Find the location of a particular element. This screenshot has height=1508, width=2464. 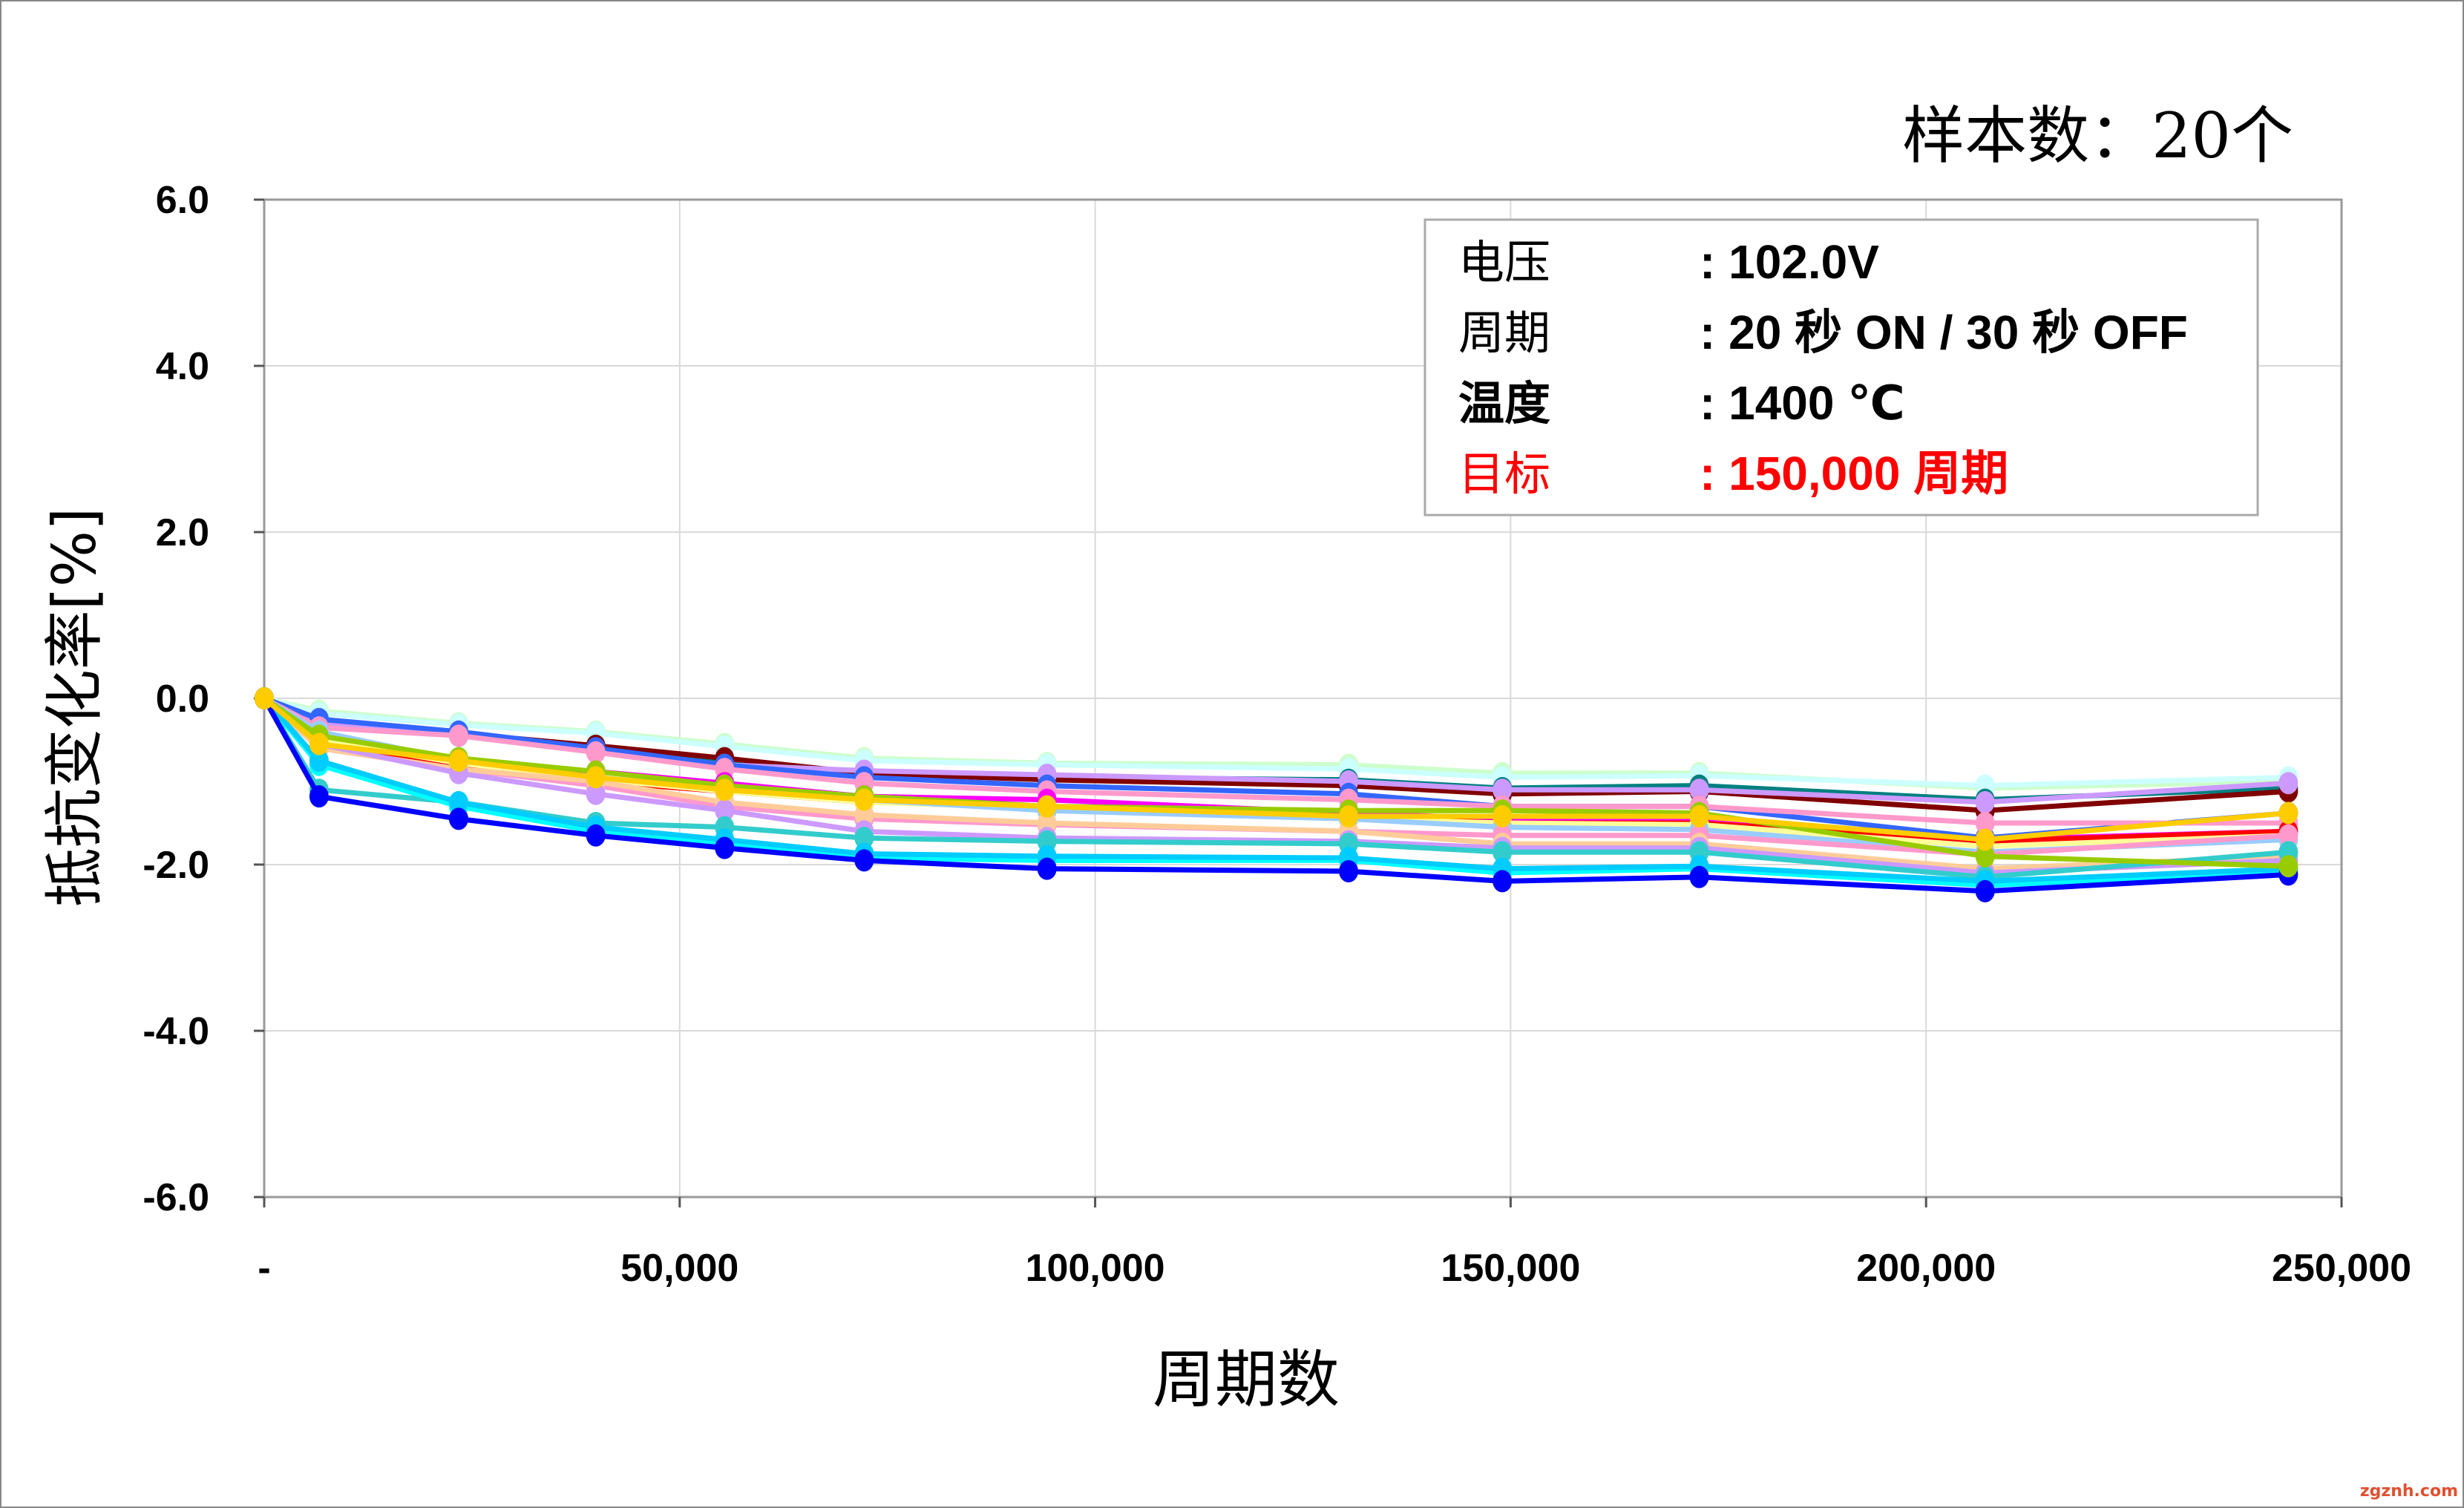

info-label: 电压 is located at coordinates (1504, 262).